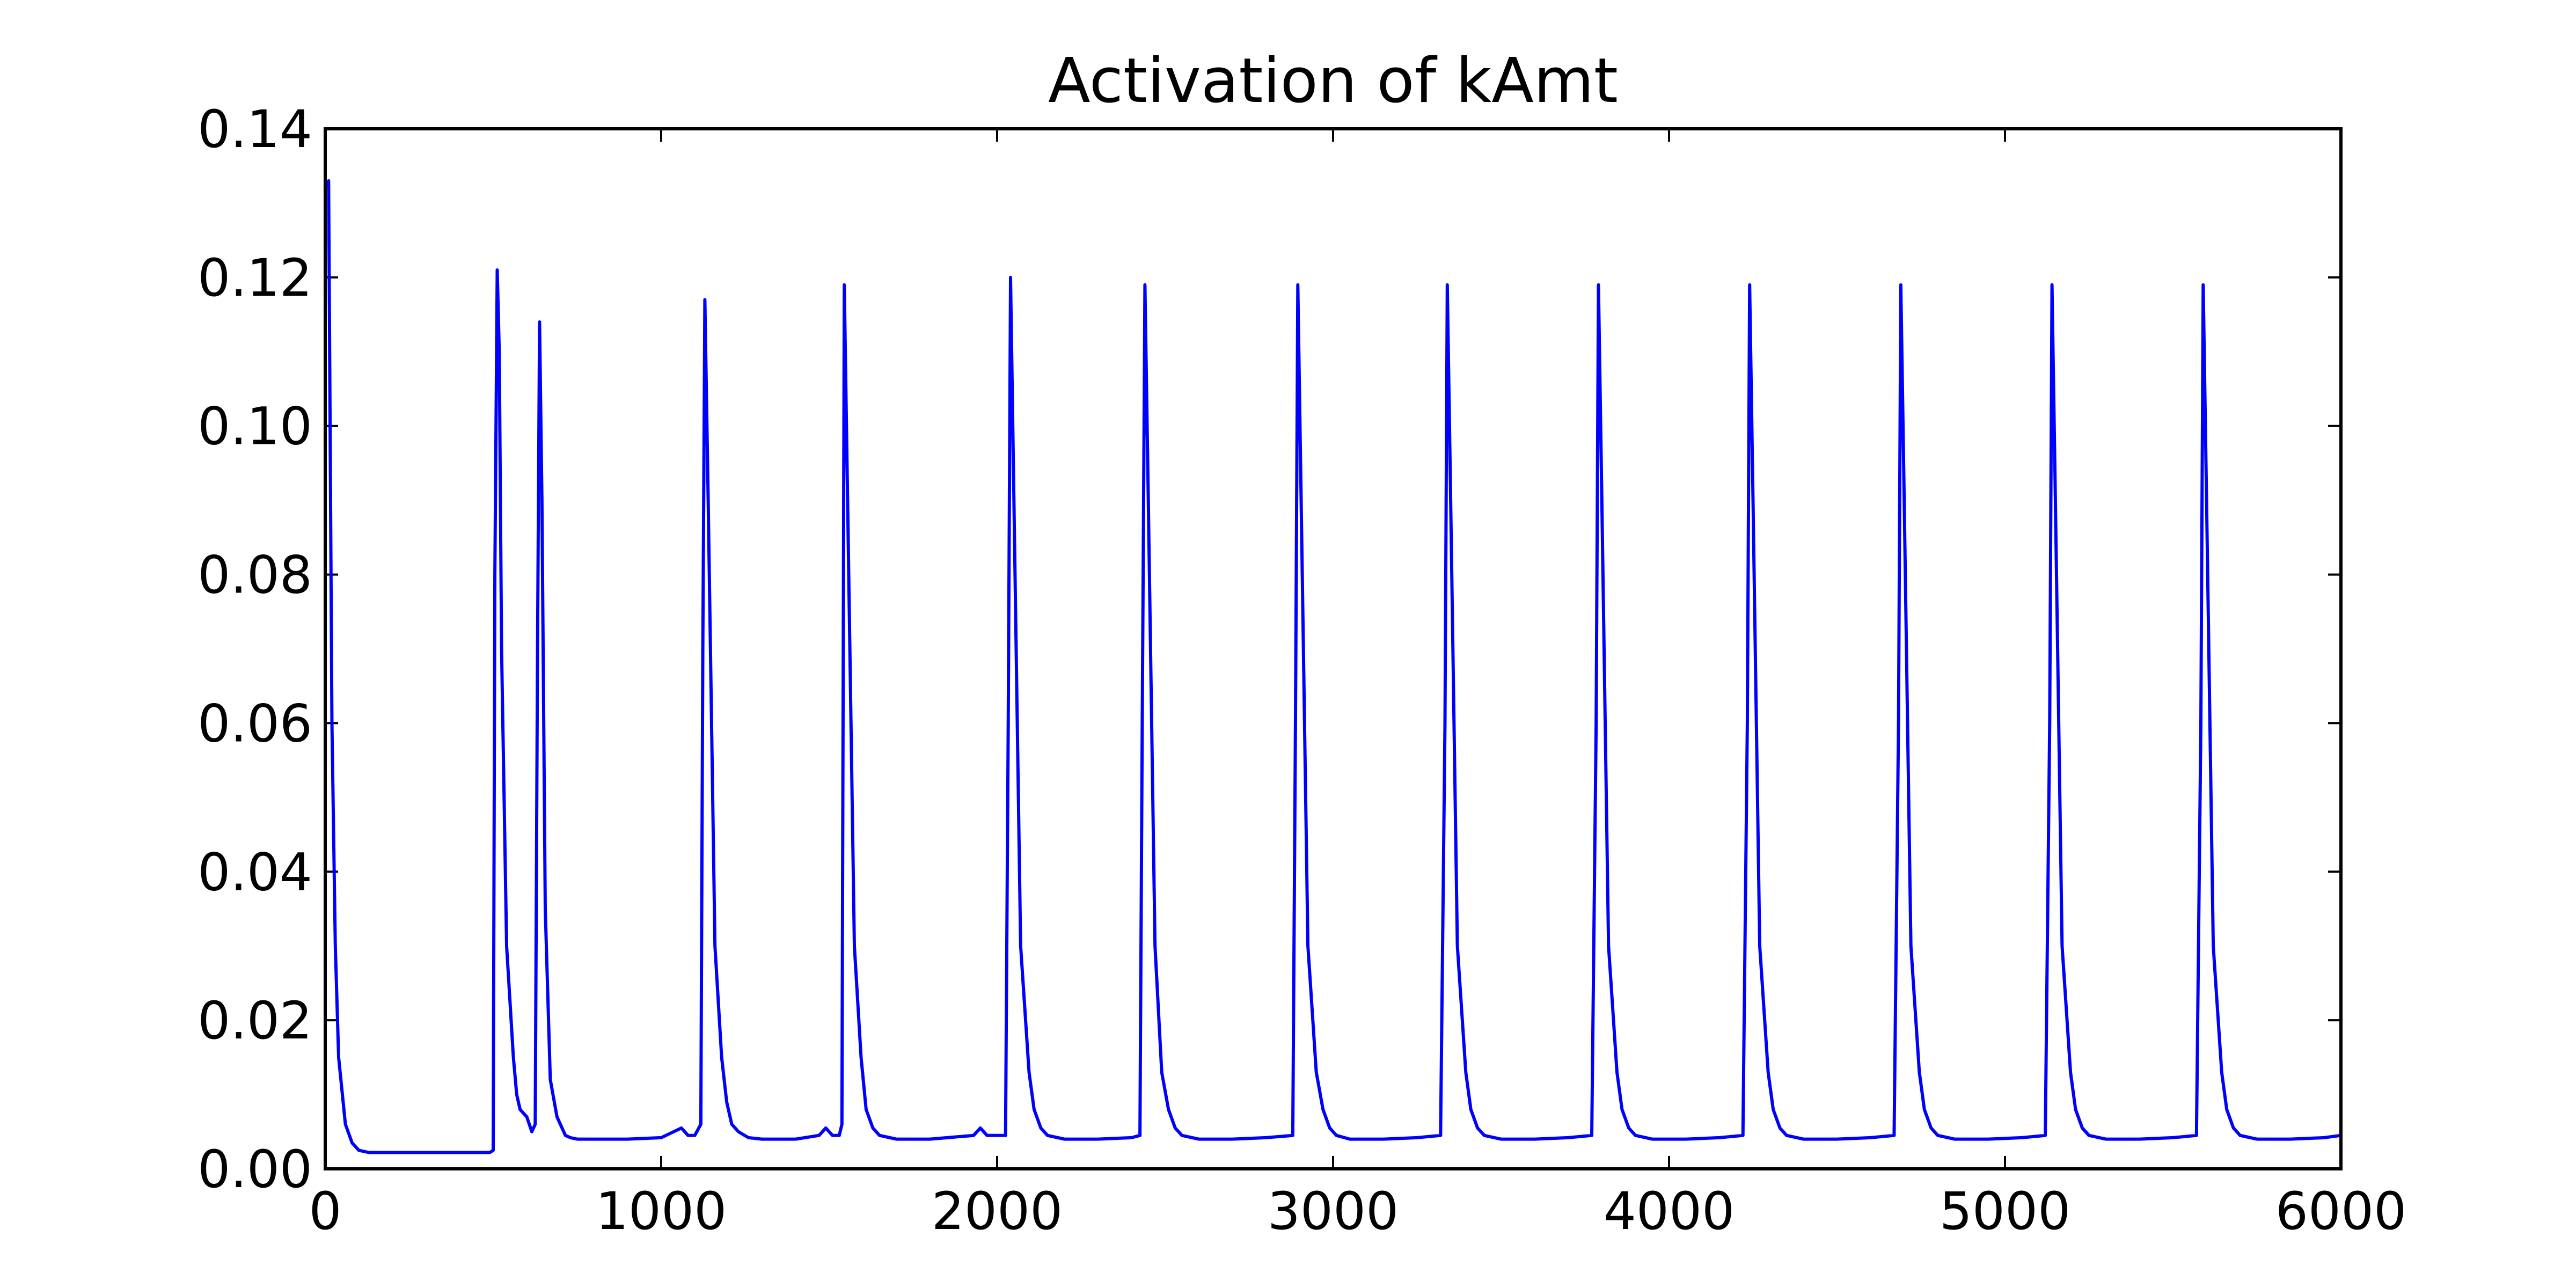  Describe the element at coordinates (254, 723) in the screenshot. I see `y-tick-label: 0.06` at that location.